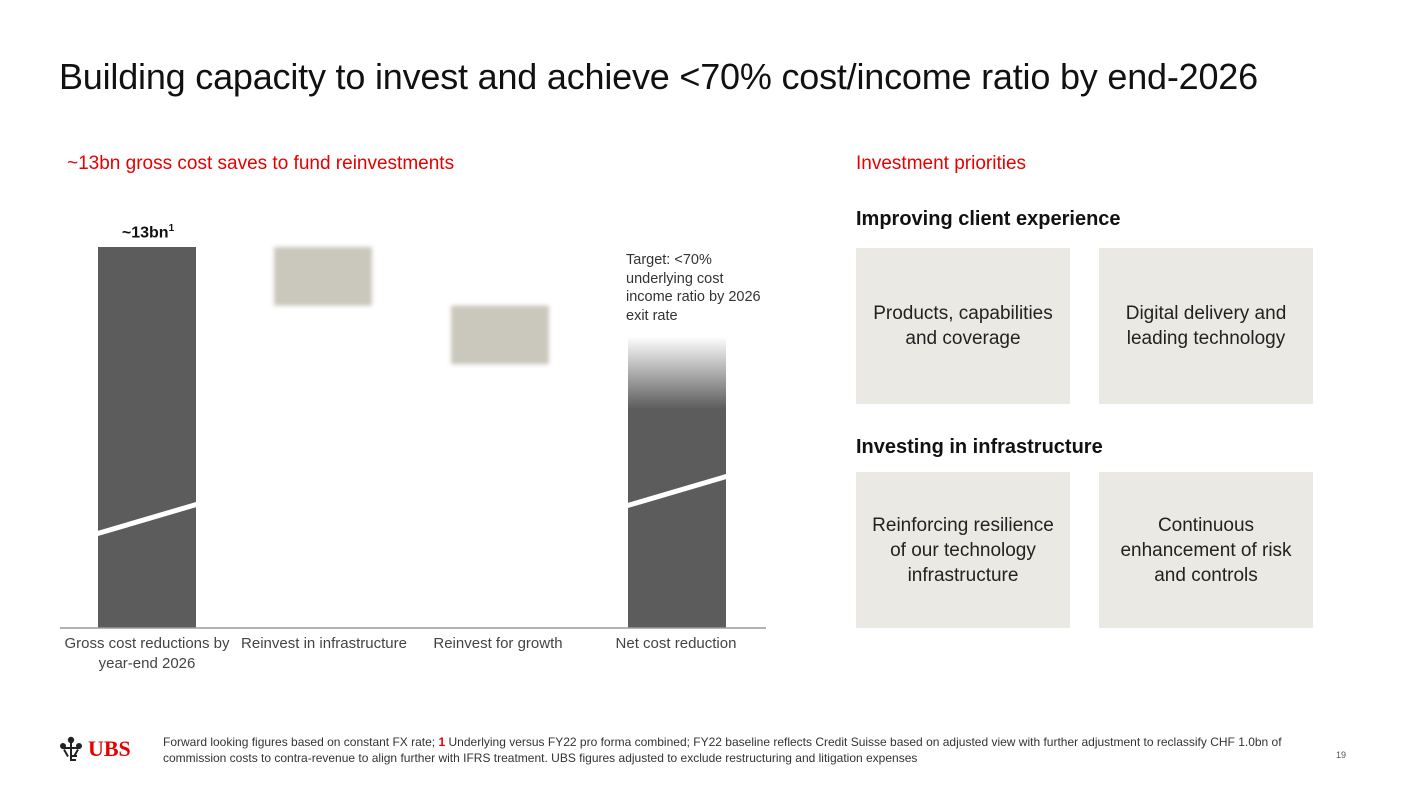  What do you see at coordinates (1206, 326) in the screenshot?
I see `priority-box-digital: Digital delivery and leading technology` at bounding box center [1206, 326].